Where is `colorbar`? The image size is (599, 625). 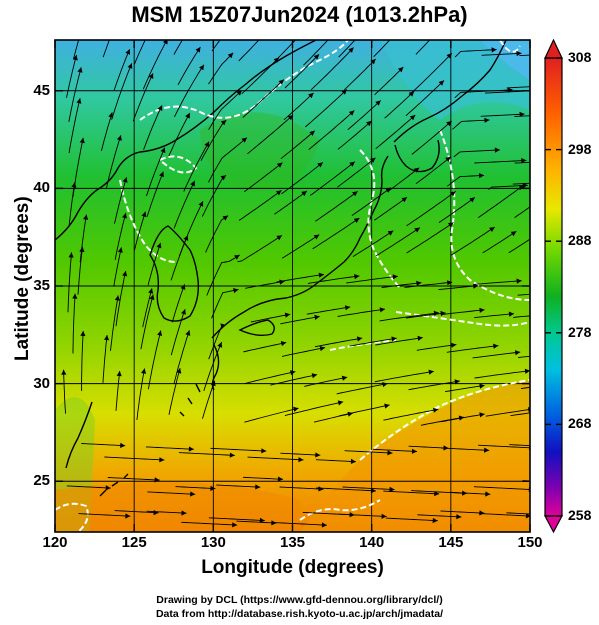 colorbar is located at coordinates (553, 286).